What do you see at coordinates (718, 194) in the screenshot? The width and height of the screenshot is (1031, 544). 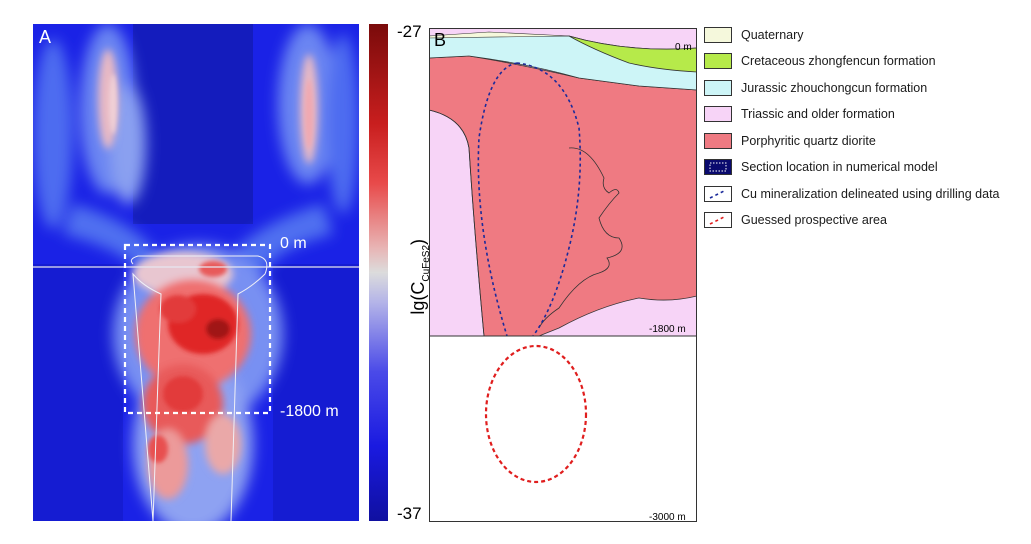 I see `swatch-cu-mineralization` at bounding box center [718, 194].